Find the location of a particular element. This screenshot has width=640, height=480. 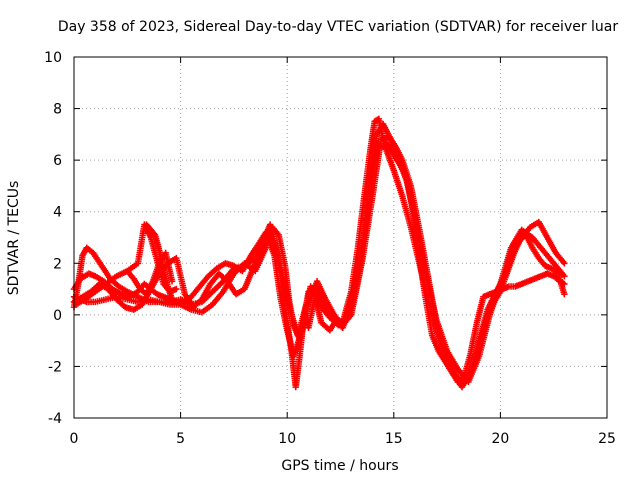

x-tick-label: 10 is located at coordinates (287, 439).